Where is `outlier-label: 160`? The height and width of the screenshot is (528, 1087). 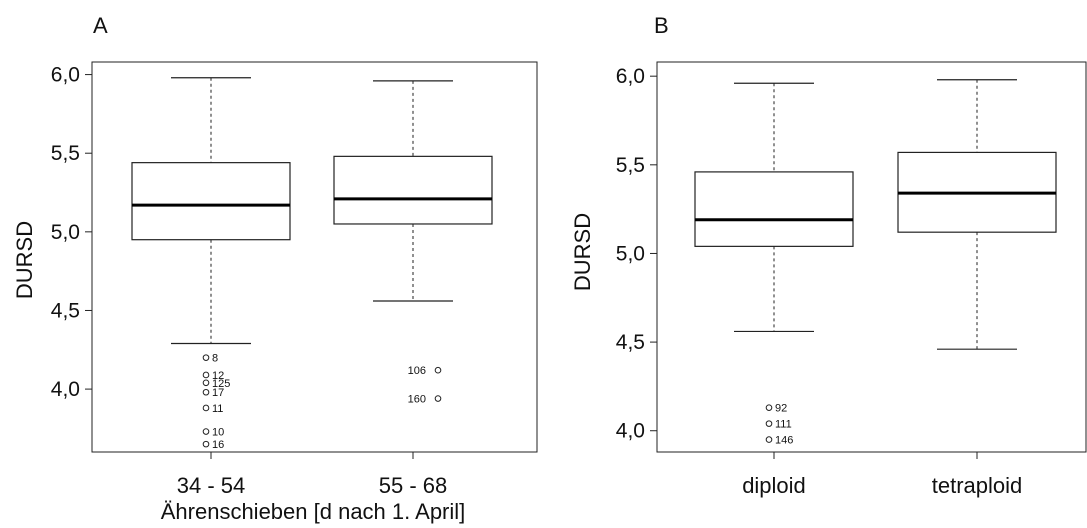
outlier-label: 160 is located at coordinates (417, 400).